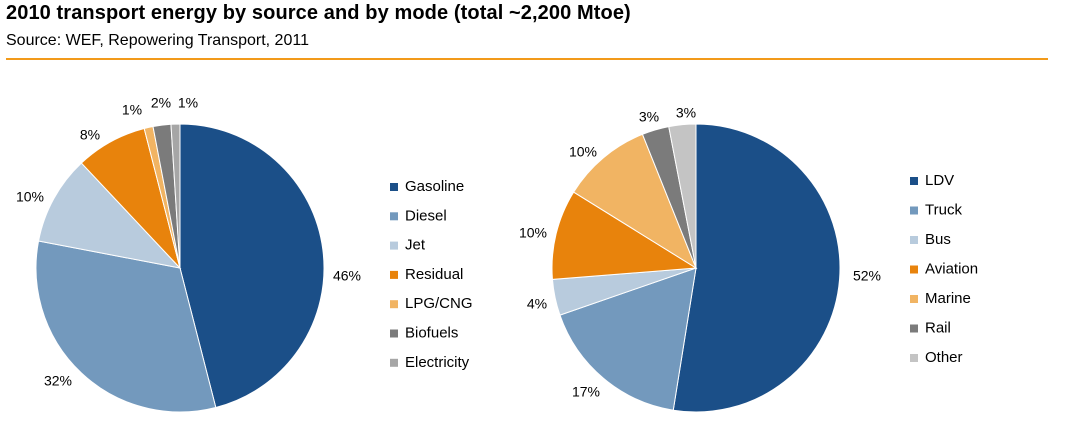  Describe the element at coordinates (434, 186) in the screenshot. I see `legend-item-gasoline: Gasoline` at that location.